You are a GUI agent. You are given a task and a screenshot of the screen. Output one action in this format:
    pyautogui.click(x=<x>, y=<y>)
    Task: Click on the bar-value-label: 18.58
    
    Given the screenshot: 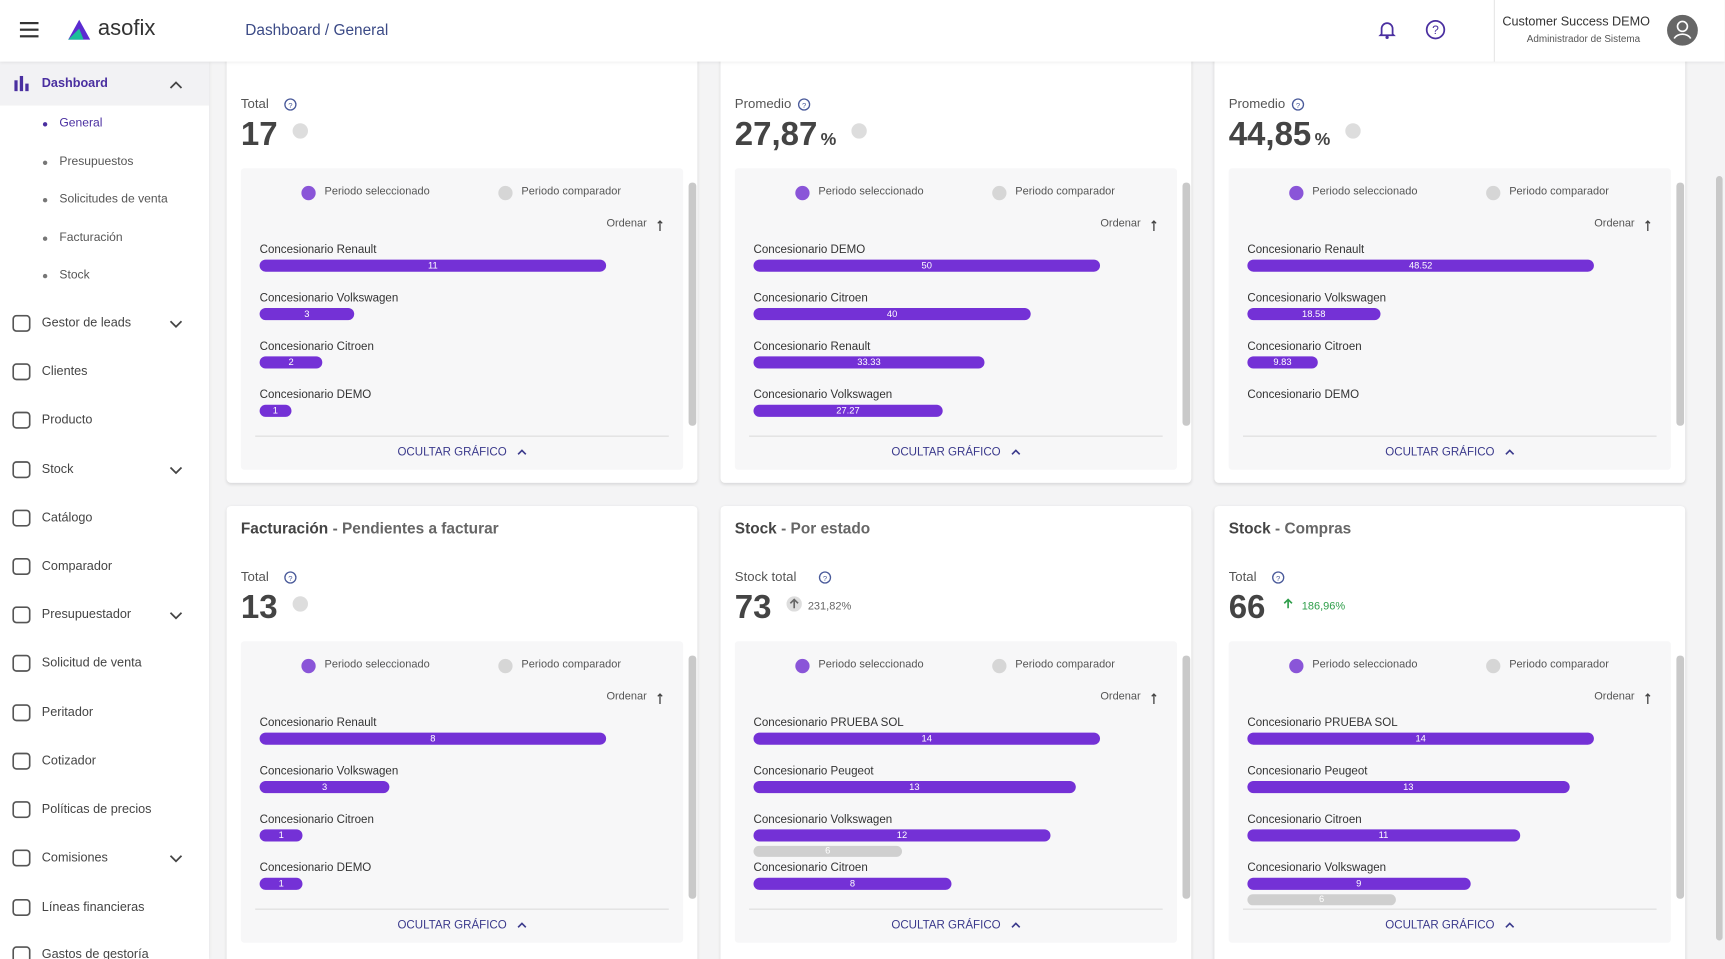 What is the action you would take?
    pyautogui.click(x=1314, y=313)
    